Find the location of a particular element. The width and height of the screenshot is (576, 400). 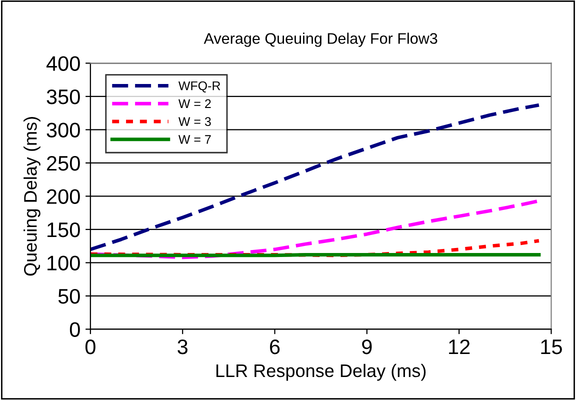

y-tick-label: 150 is located at coordinates (64, 230).